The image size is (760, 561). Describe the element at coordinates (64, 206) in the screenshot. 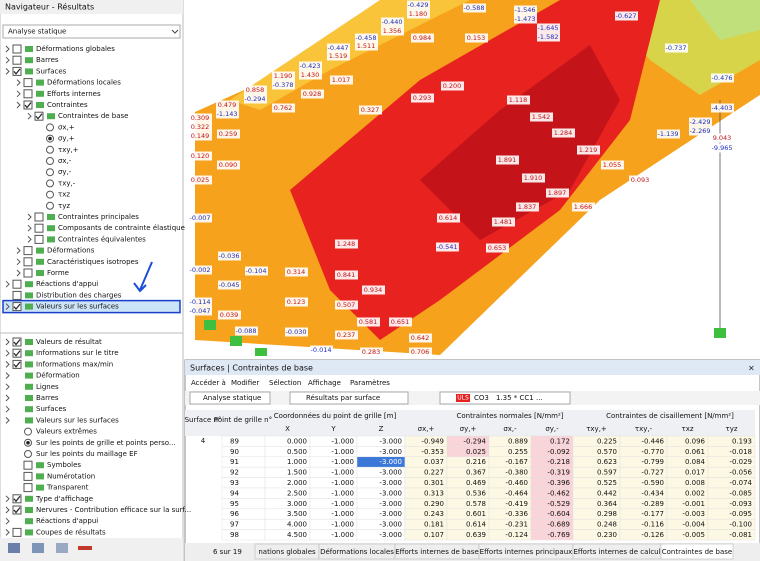

I see `tree-item: τyz` at that location.